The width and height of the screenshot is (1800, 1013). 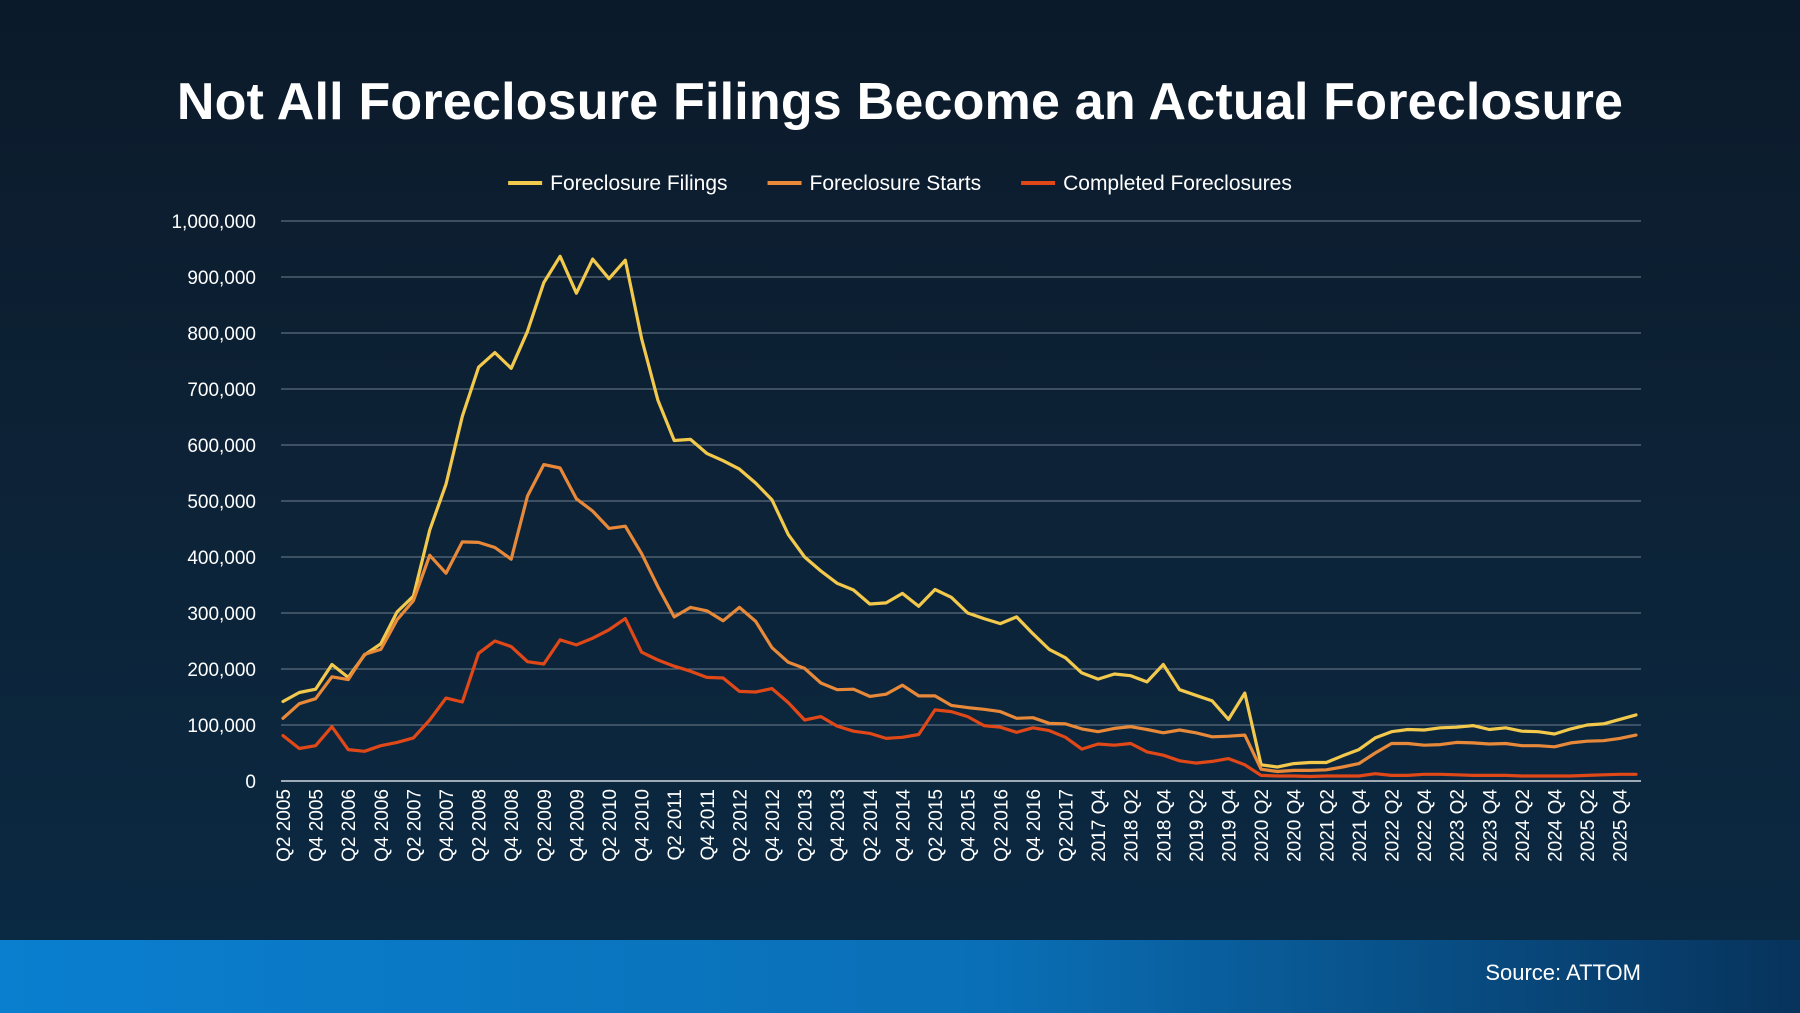 What do you see at coordinates (969, 825) in the screenshot?
I see `x-tick-label: Q4 2015` at bounding box center [969, 825].